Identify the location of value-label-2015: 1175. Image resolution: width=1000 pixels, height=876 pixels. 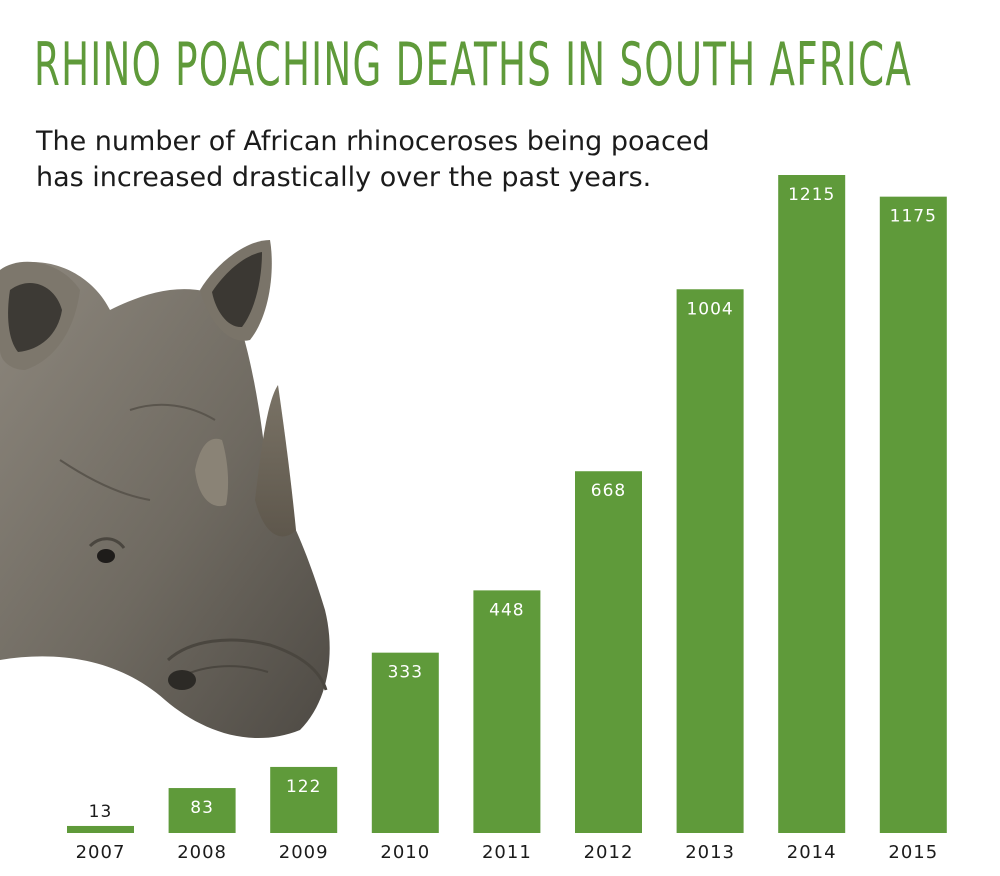
(913, 217).